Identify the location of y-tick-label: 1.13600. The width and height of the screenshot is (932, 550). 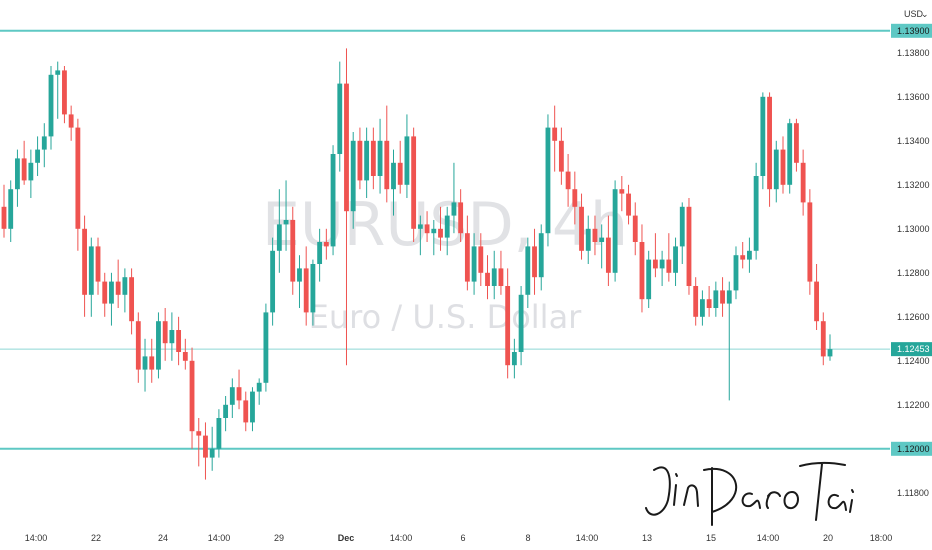
(913, 97).